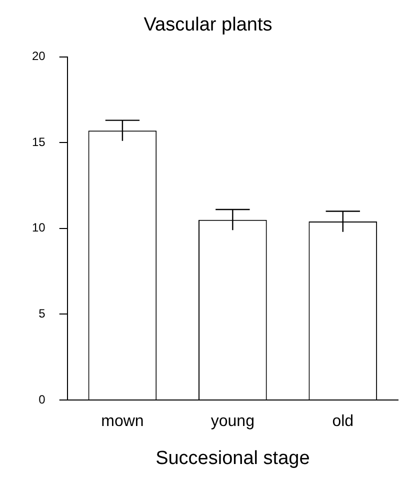  Describe the element at coordinates (232, 421) in the screenshot. I see `x-tick-label: young` at that location.